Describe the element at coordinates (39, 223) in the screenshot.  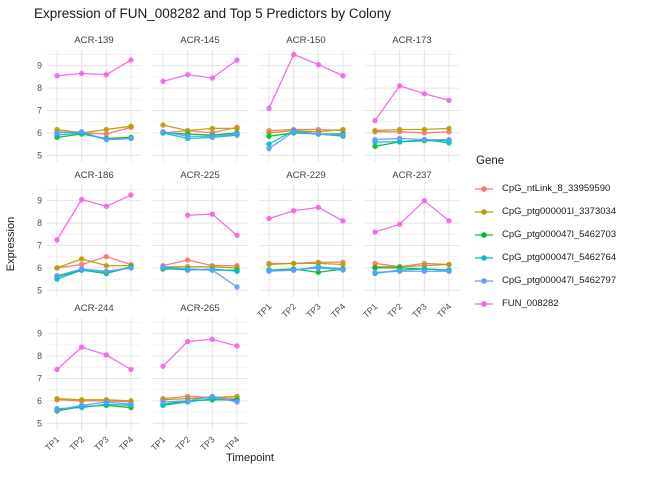
I see `y-tick-label: 8` at that location.